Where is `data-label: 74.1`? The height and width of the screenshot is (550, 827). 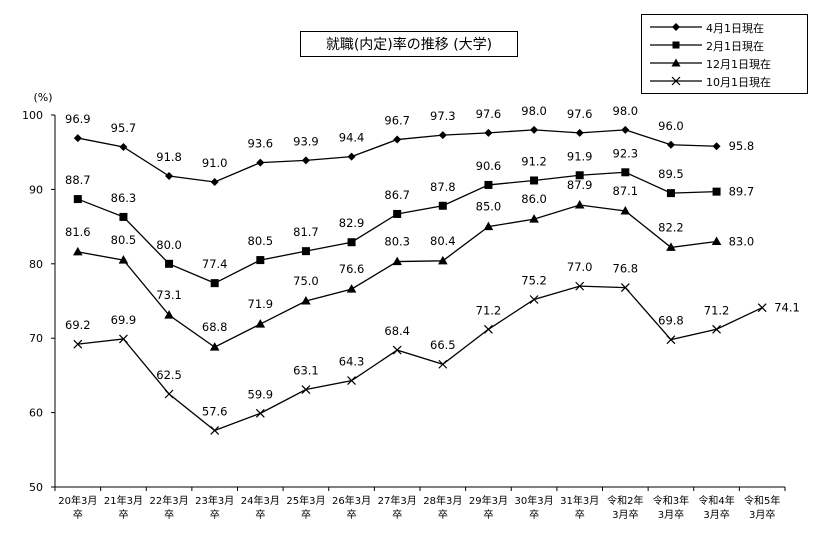
data-label: 74.1 is located at coordinates (787, 308).